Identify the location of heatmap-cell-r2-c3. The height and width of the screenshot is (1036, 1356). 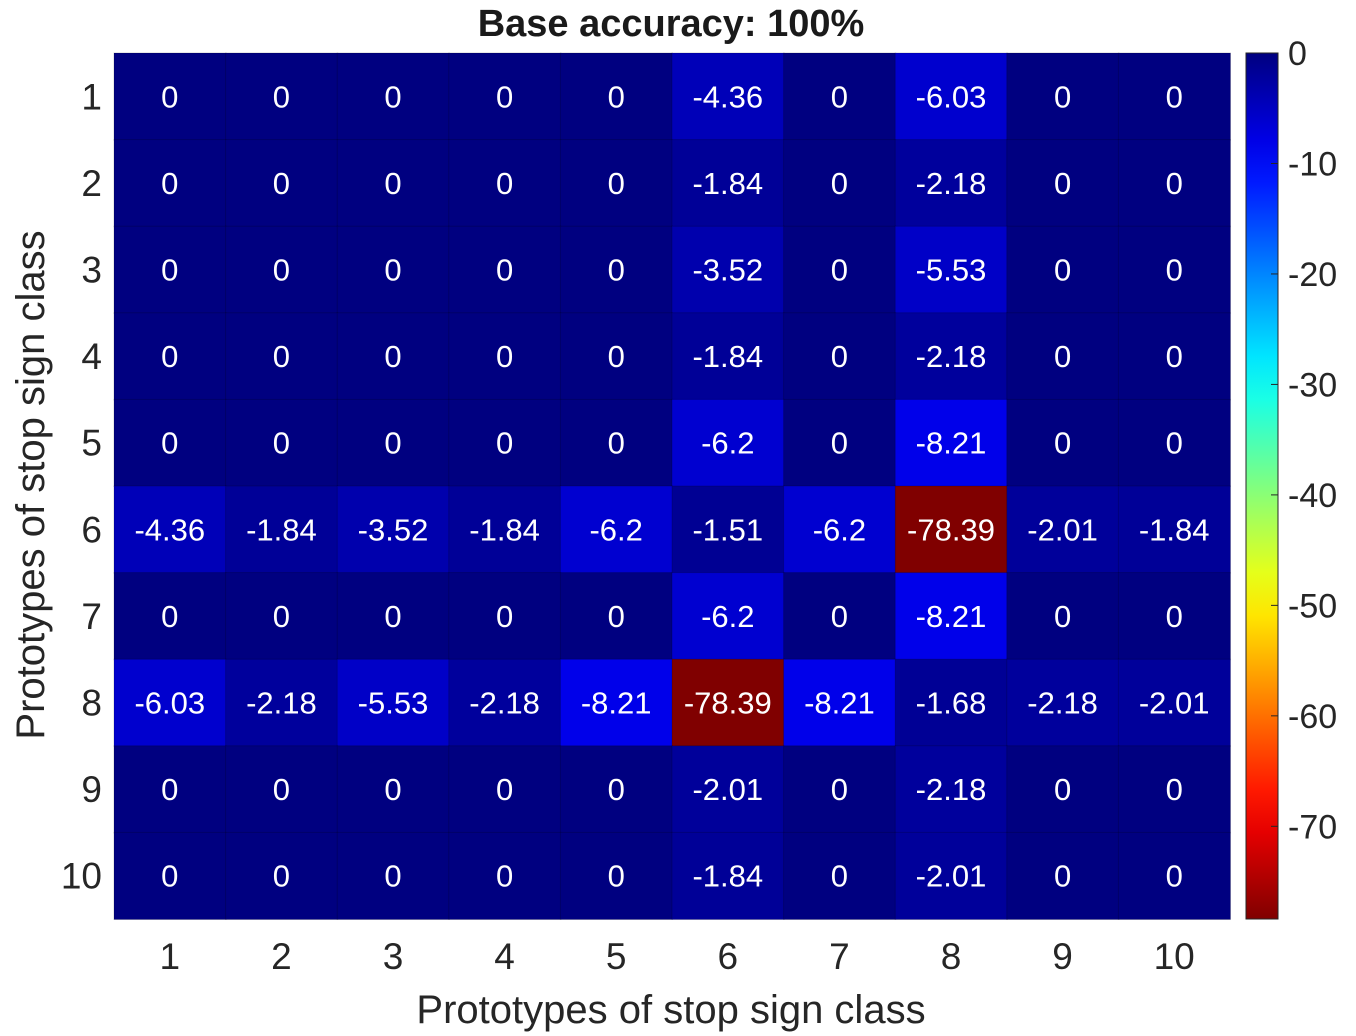
(393, 183).